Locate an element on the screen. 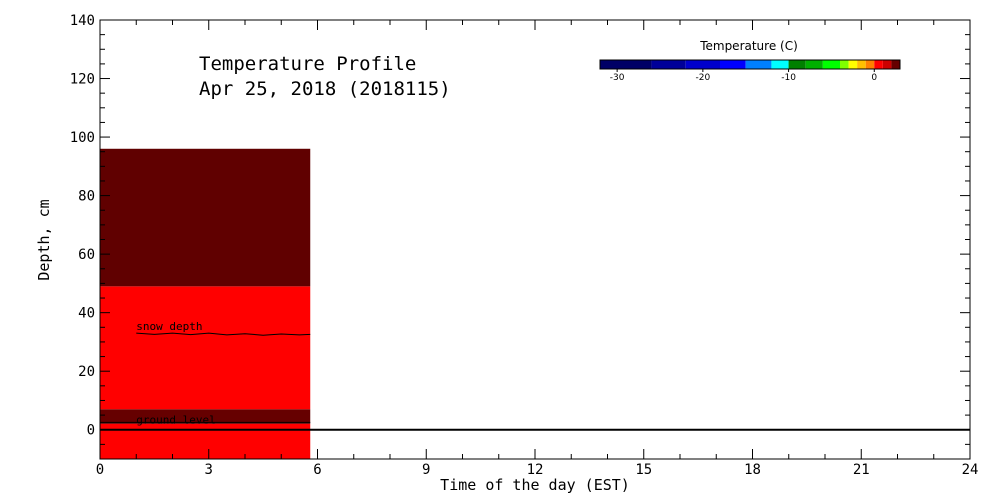 The image size is (1000, 500). y-tick-label: 100 is located at coordinates (82, 138).